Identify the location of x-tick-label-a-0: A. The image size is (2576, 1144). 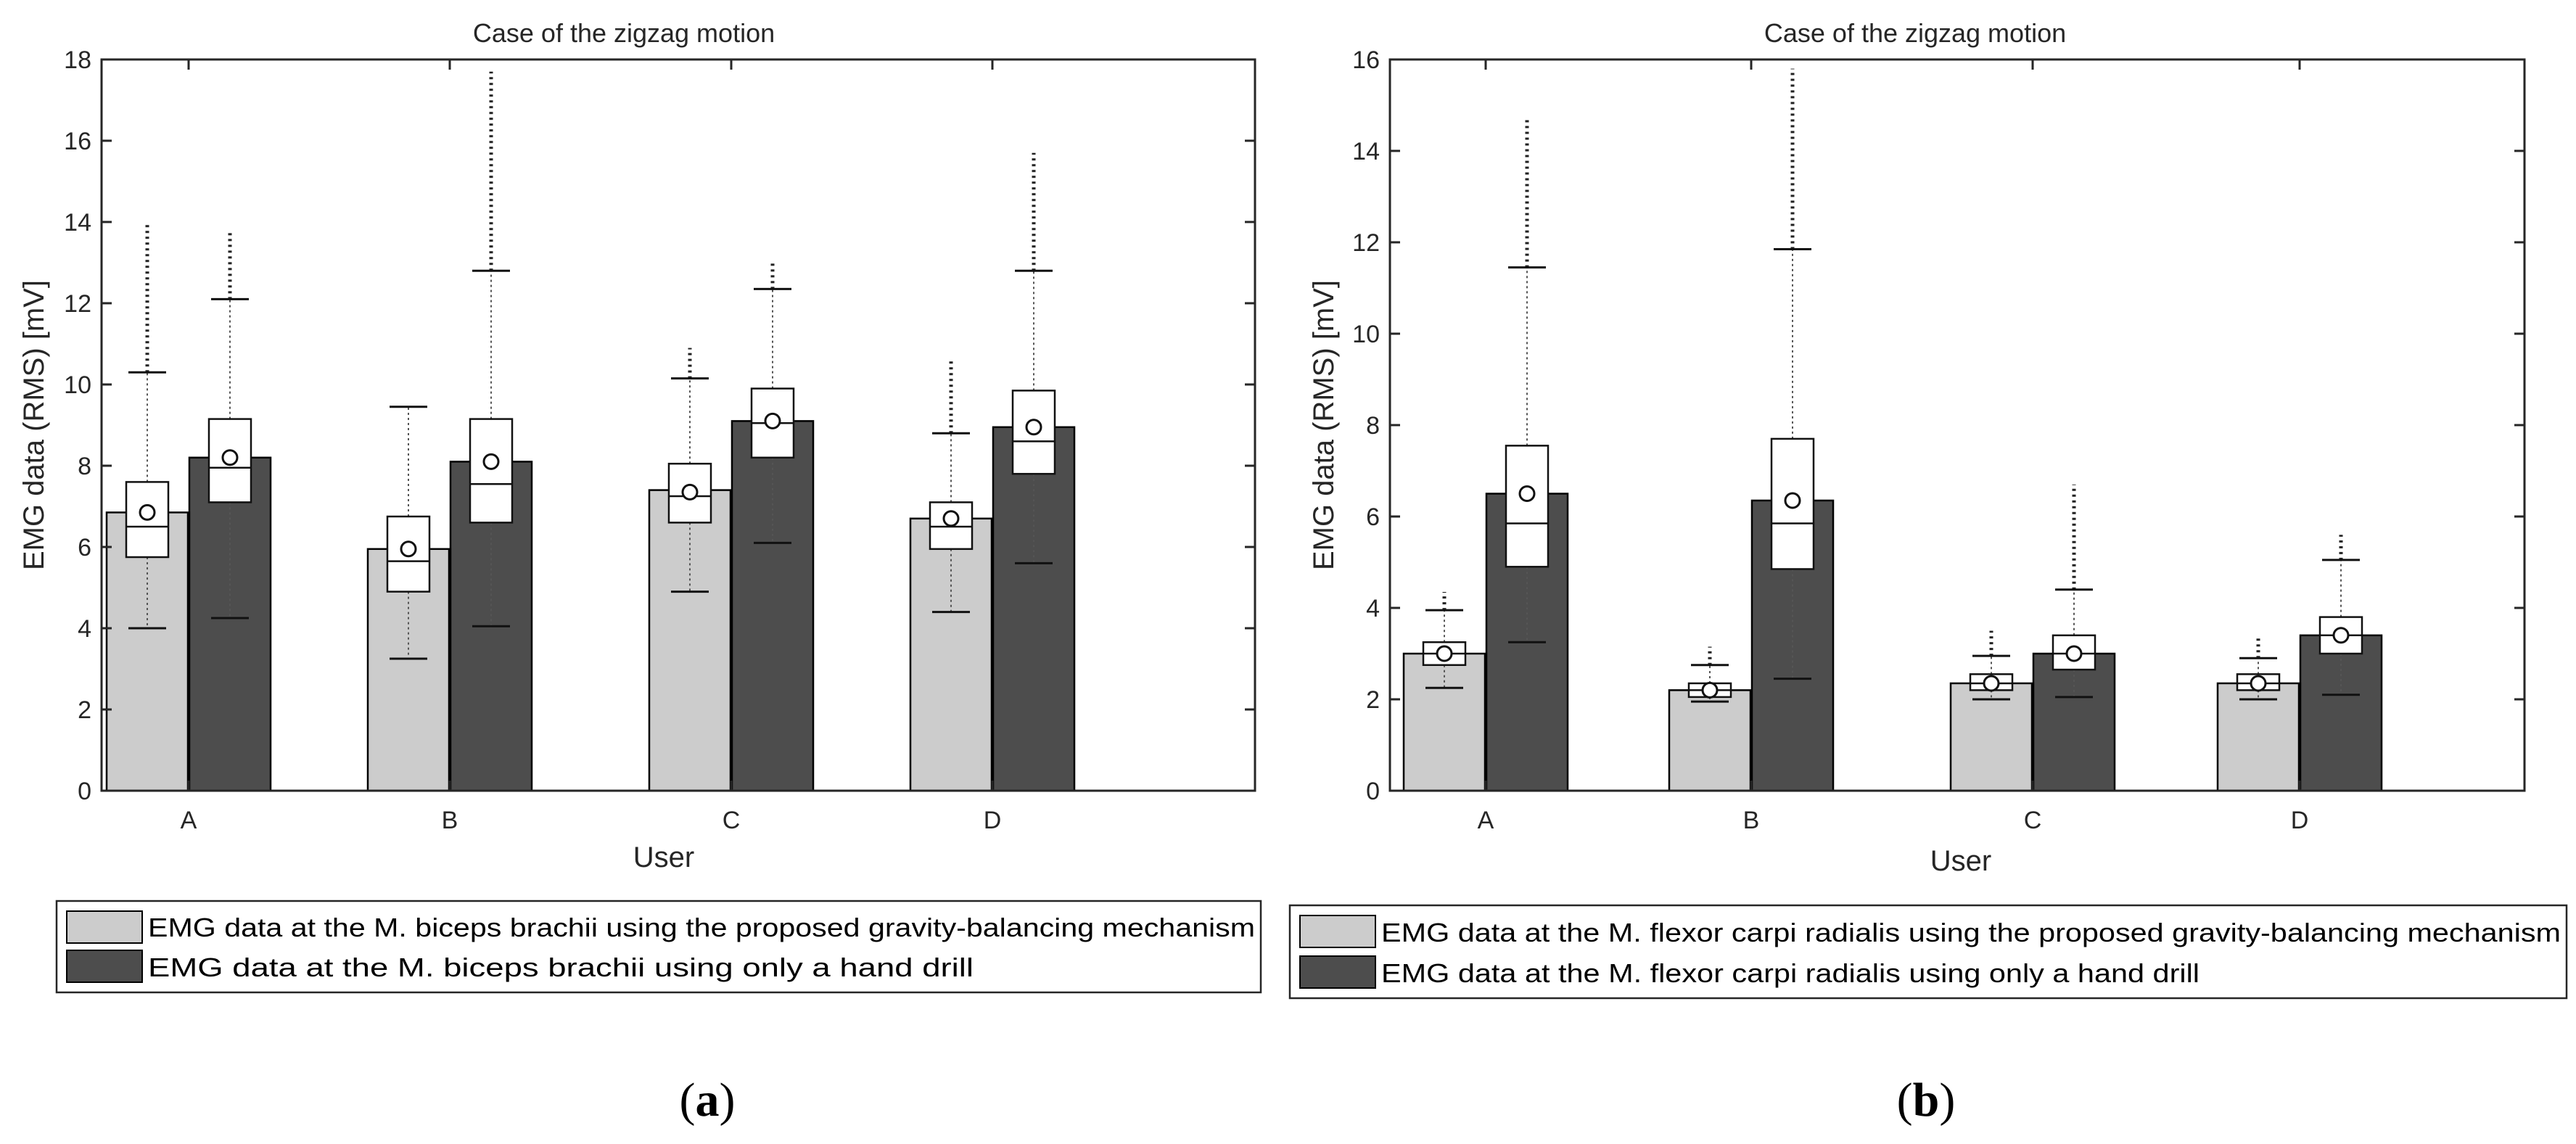
(189, 820).